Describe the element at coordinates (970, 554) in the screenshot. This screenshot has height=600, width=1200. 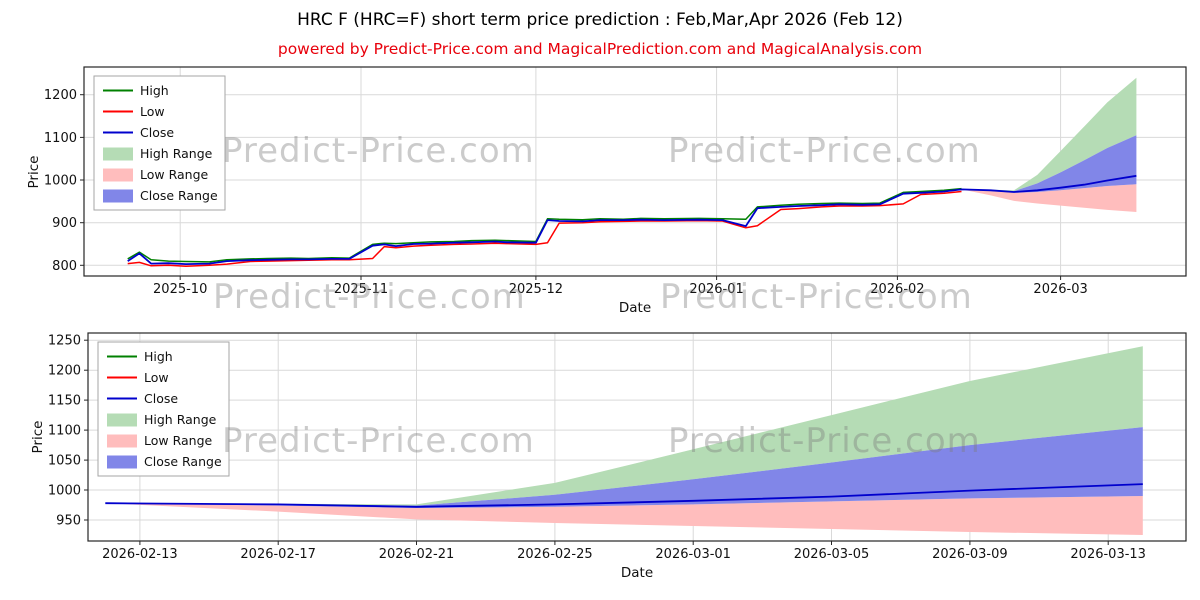
I see `x-tick-label: 2026-03-09` at that location.